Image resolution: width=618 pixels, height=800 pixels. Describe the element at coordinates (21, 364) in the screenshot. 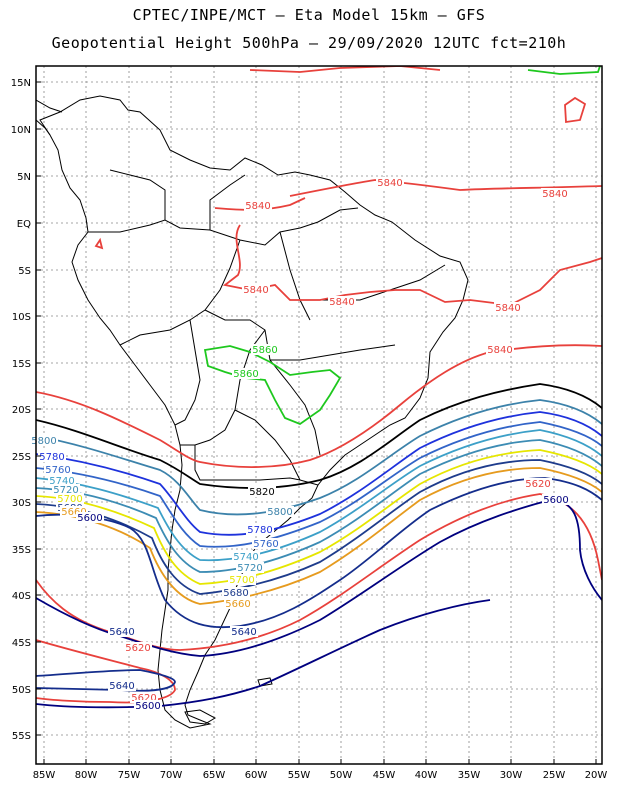

I see `lat-tick-label: 15S` at that location.